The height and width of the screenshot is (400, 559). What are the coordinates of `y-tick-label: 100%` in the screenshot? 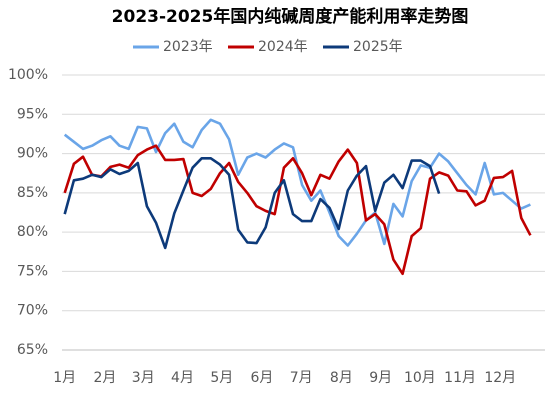 It's located at (28, 75).